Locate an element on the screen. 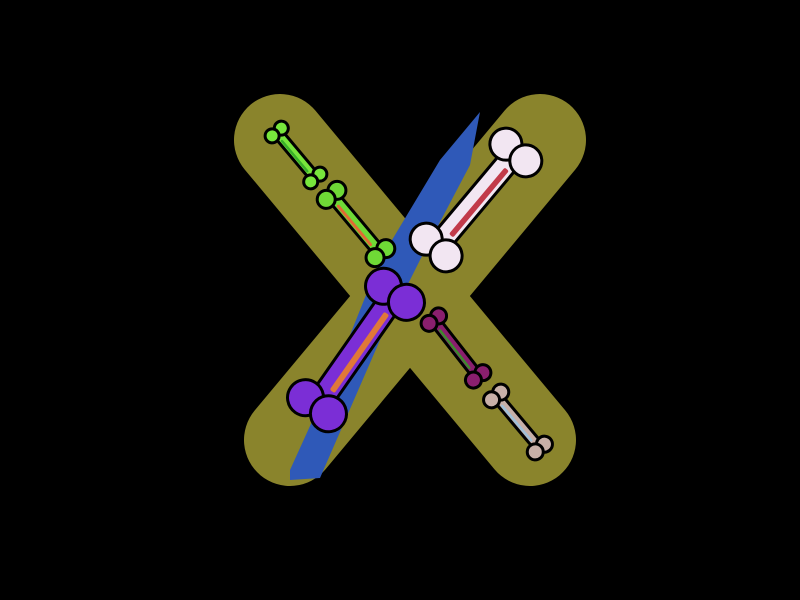 The height and width of the screenshot is (600, 800). bone-beige-small-highlight is located at coordinates (517, 423).